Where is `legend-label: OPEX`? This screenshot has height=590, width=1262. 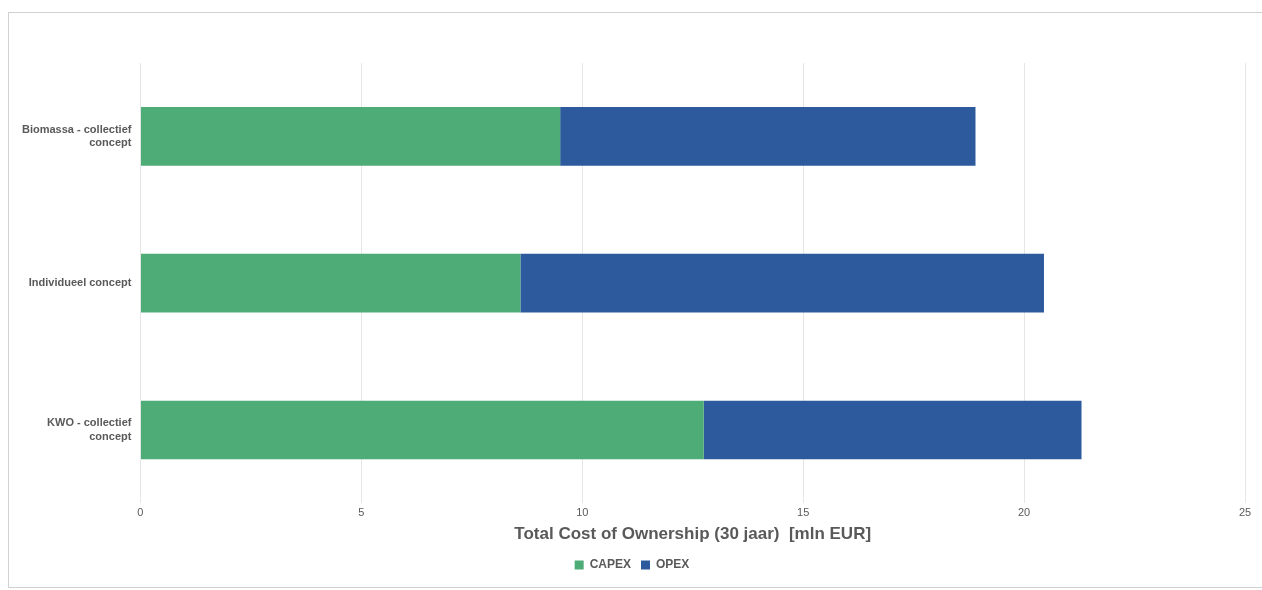 legend-label: OPEX is located at coordinates (673, 564).